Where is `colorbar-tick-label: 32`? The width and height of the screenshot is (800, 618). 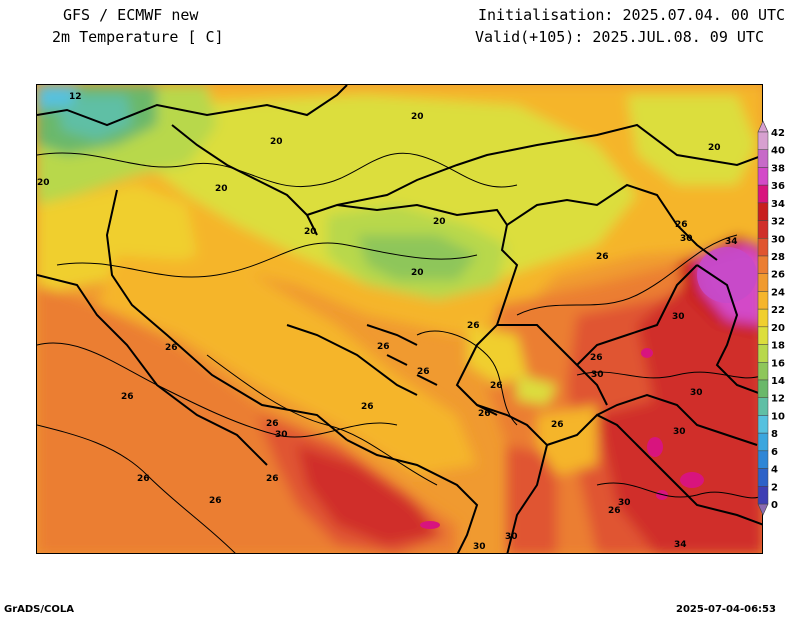 colorbar-tick-label: 32 is located at coordinates (778, 222).